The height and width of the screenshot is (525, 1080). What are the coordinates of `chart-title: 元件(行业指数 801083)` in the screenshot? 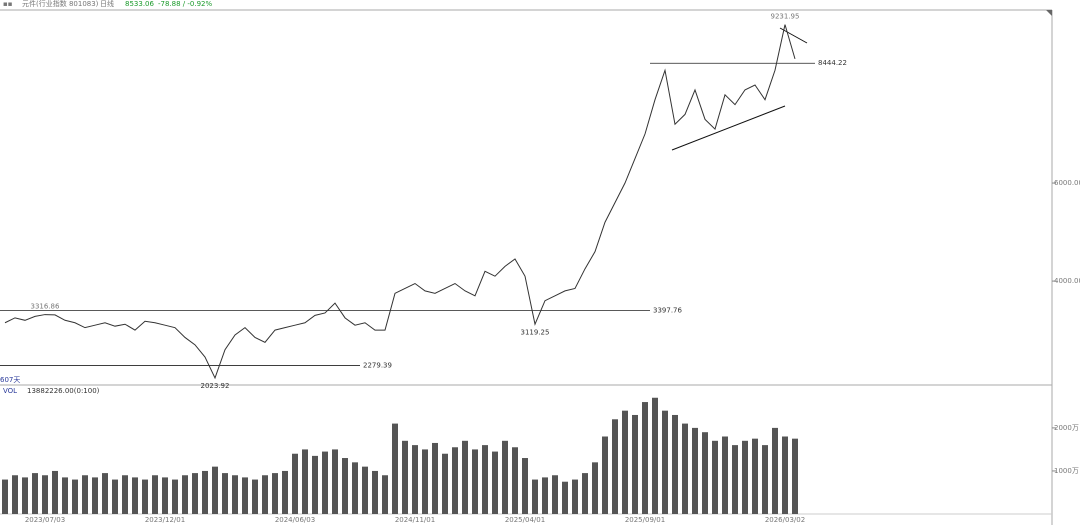 It's located at (60, 4).